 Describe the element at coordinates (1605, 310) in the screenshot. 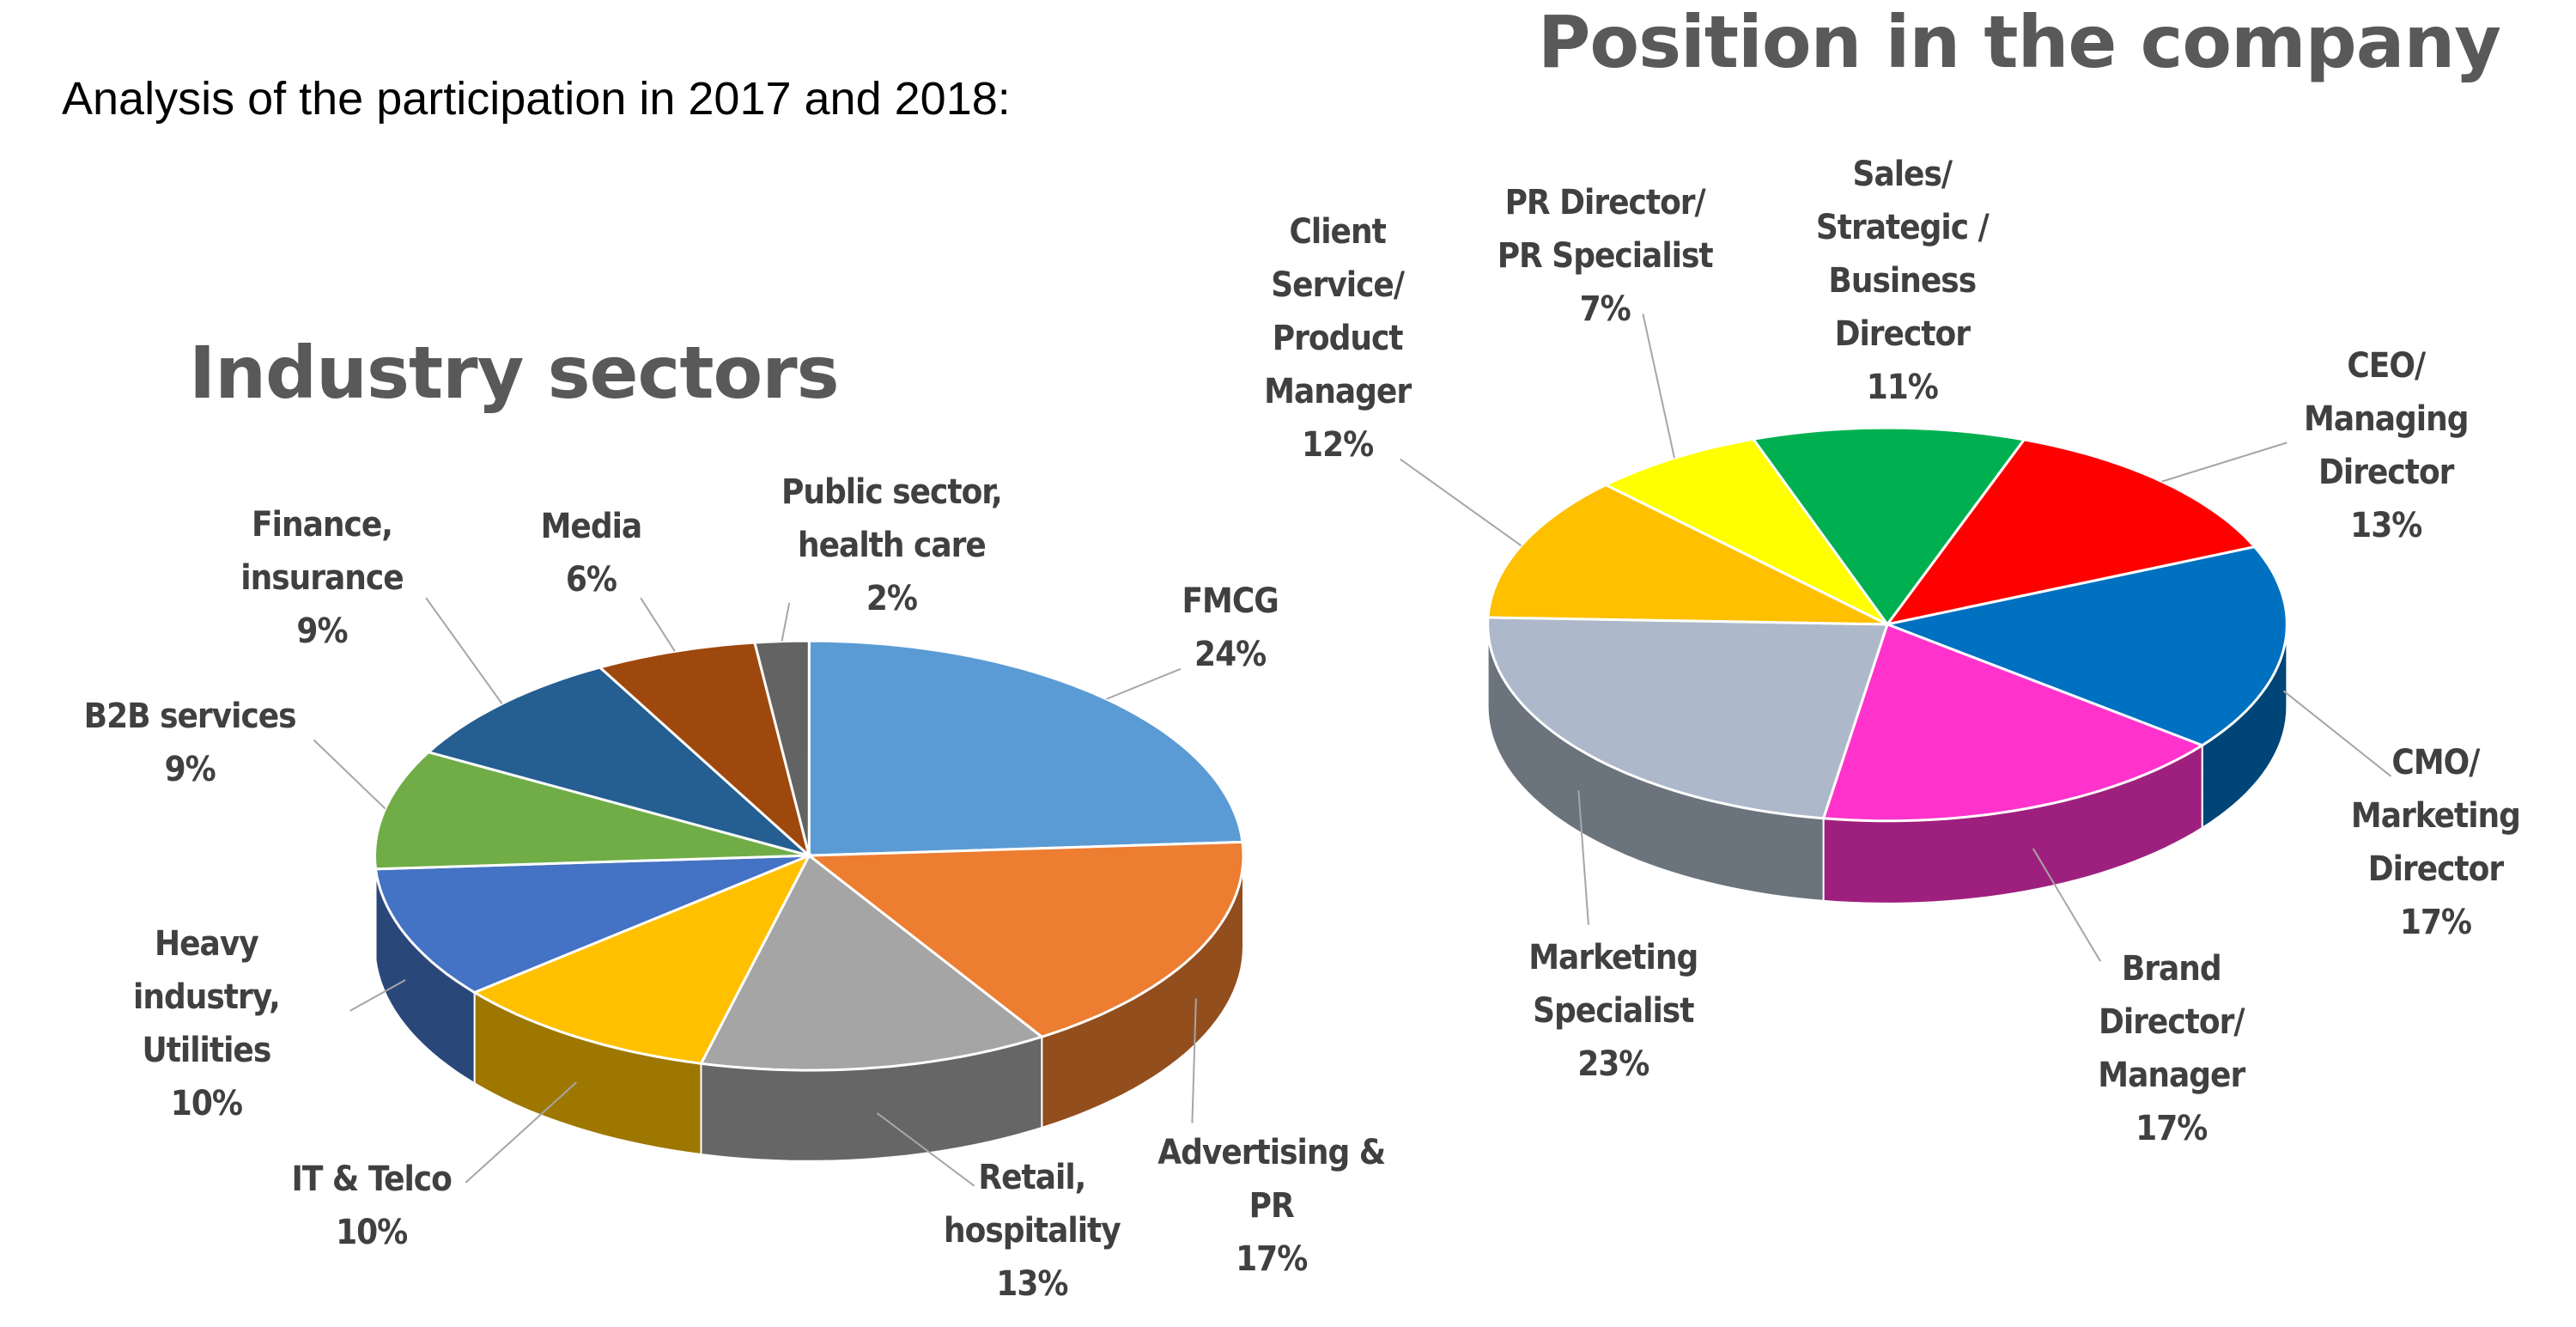

I see `value-label: 7%` at that location.